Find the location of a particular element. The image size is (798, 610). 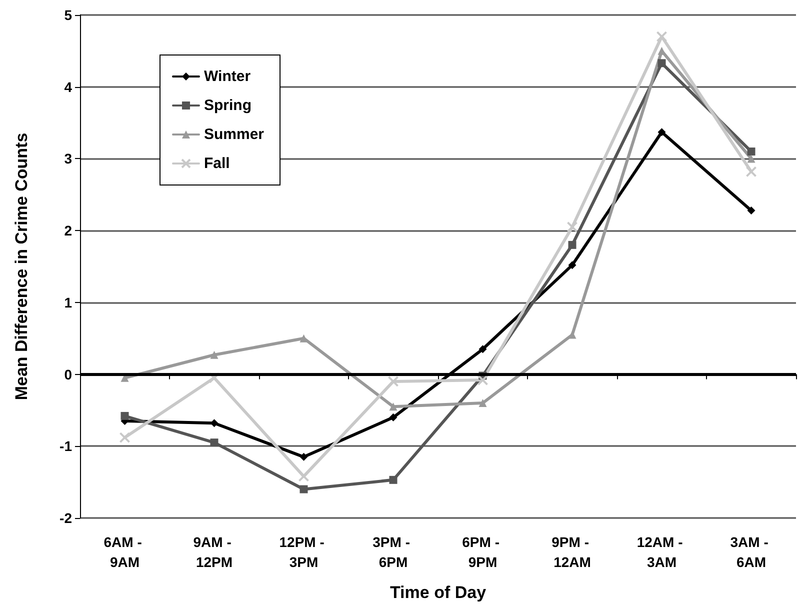

y-tick-label: 2 is located at coordinates (68, 230).